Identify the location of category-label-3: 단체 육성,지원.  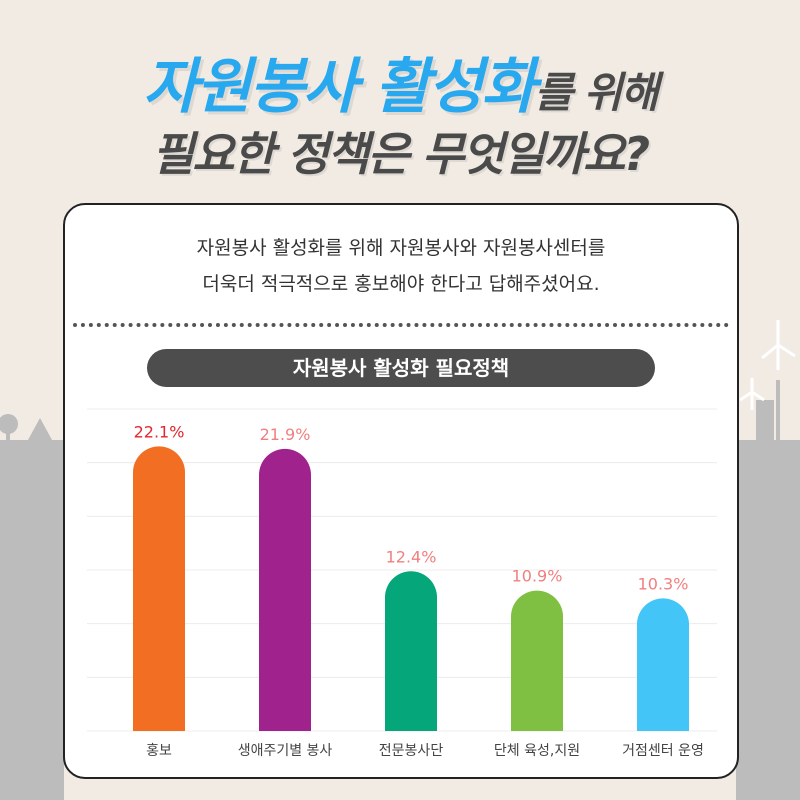
(537, 751).